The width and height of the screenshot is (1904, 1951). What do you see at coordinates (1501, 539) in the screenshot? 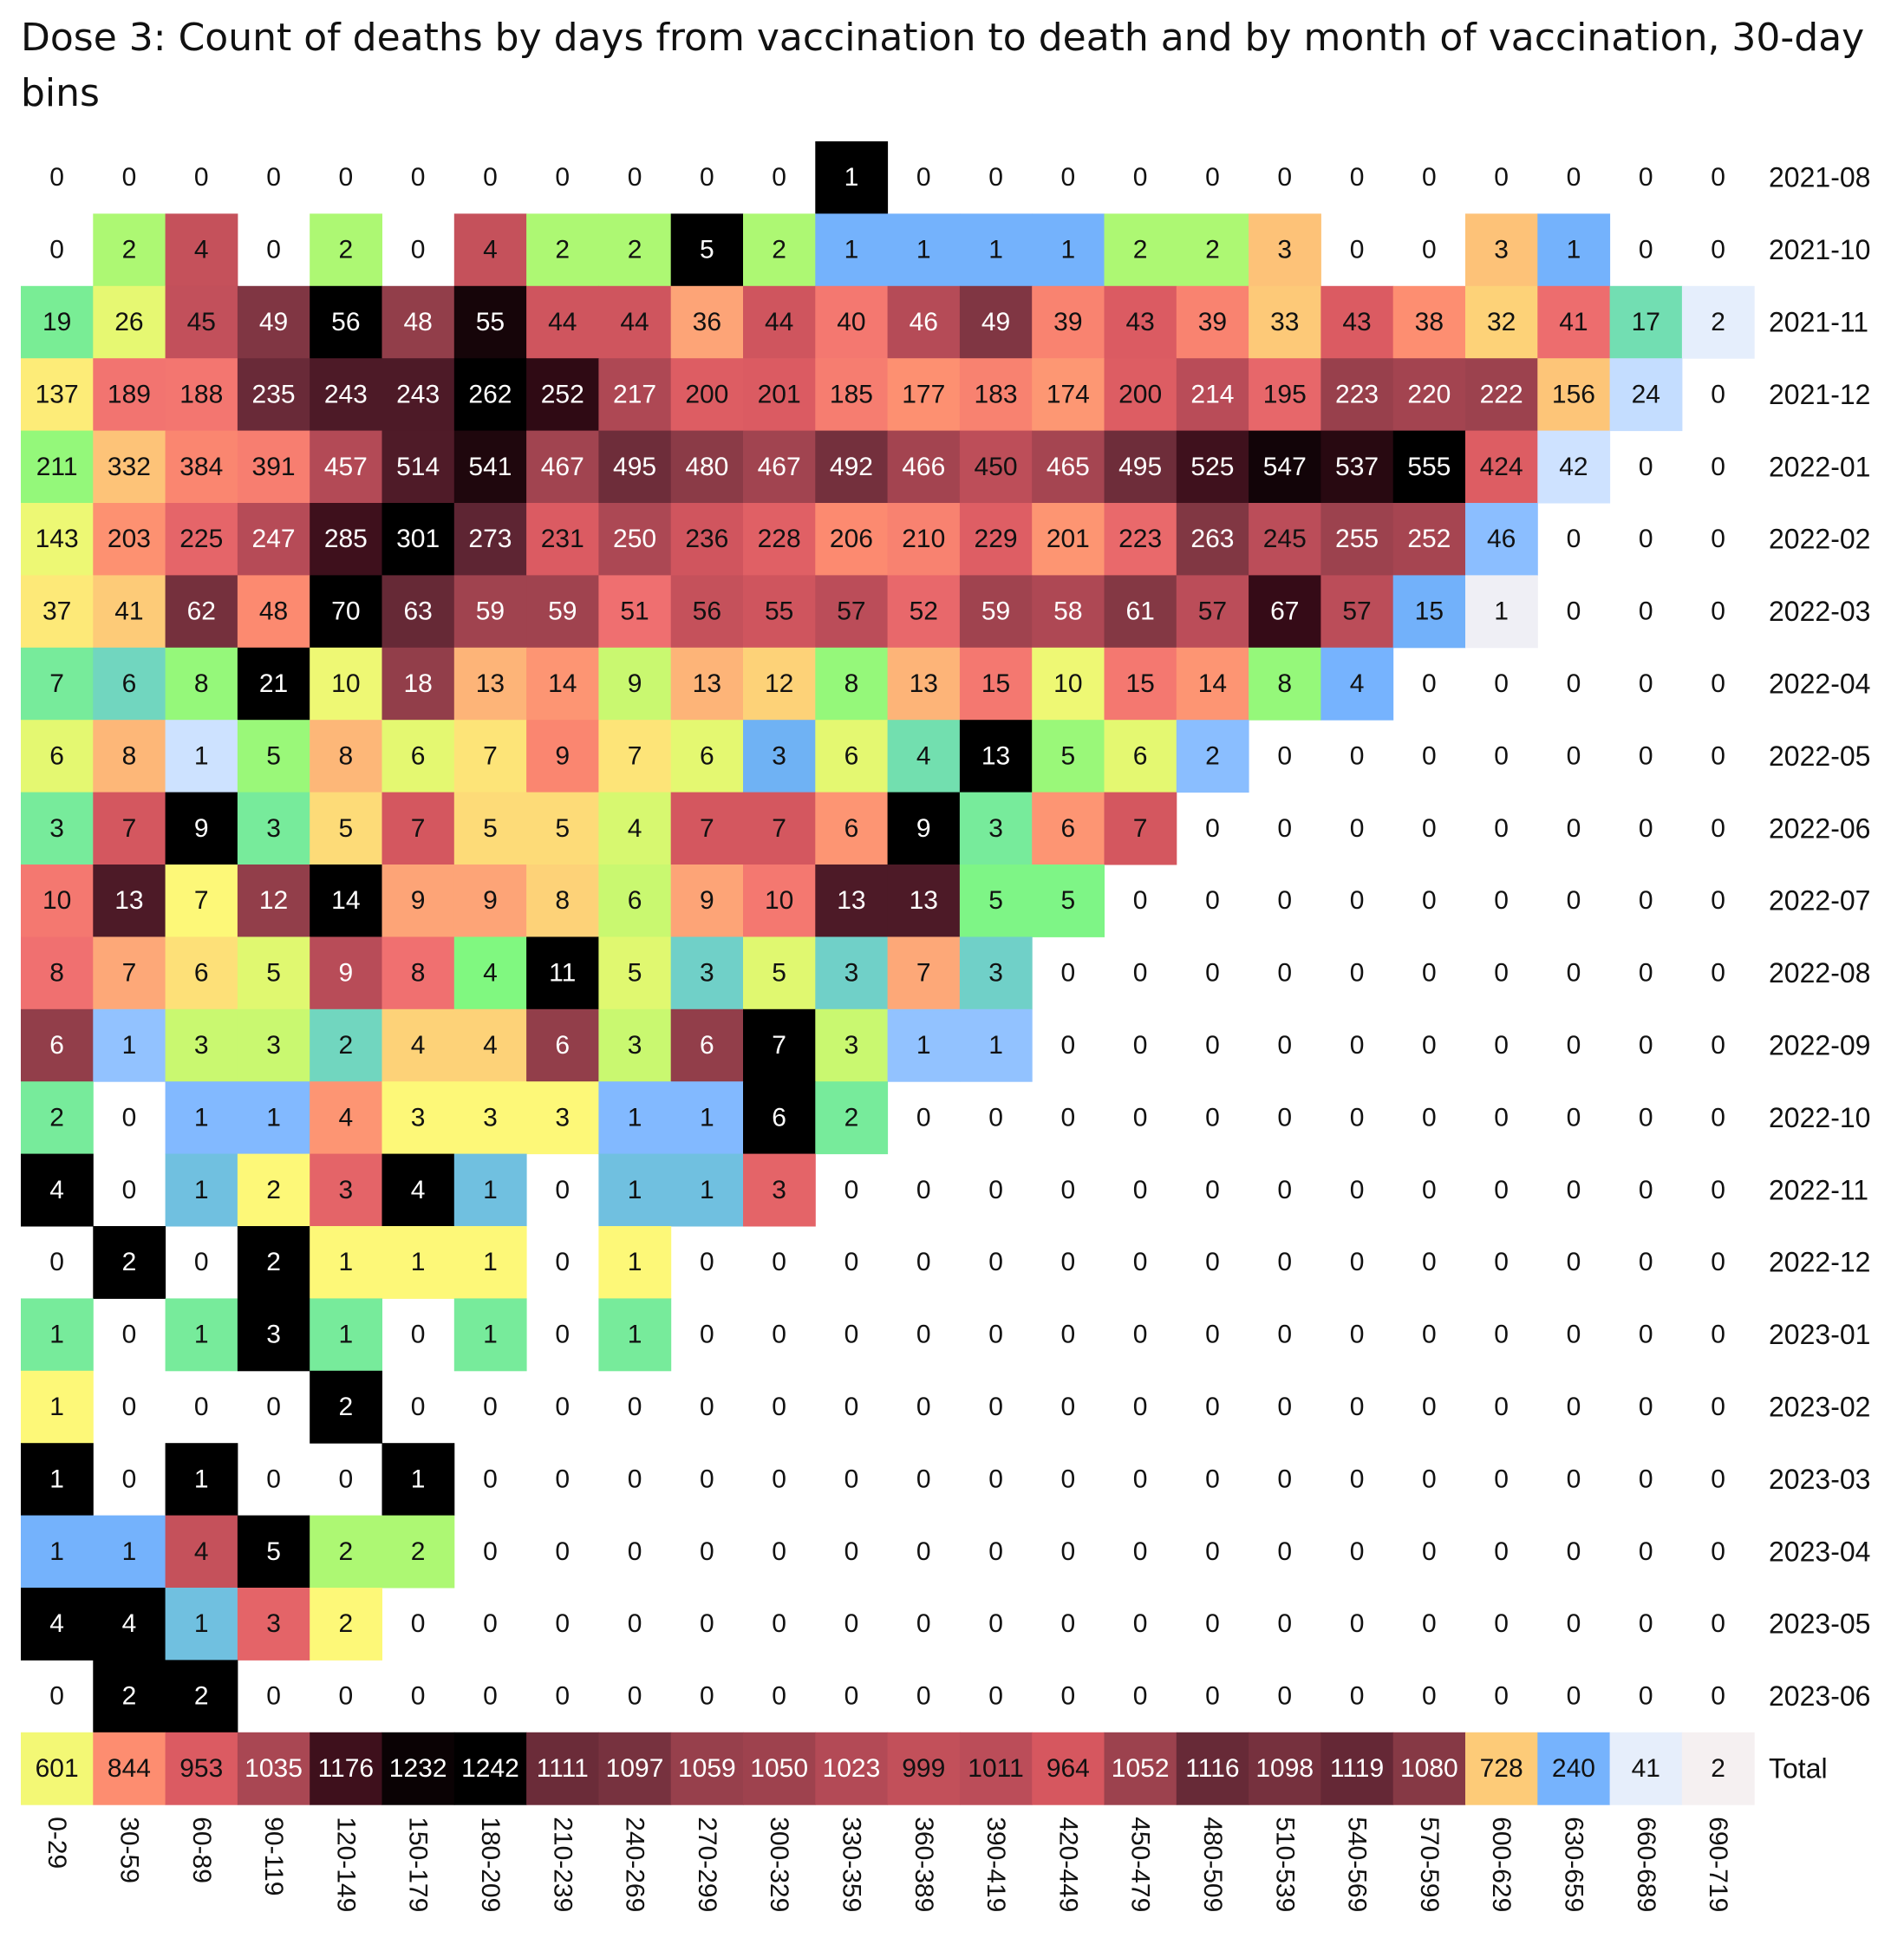
I see `cell-value-label: 46` at bounding box center [1501, 539].